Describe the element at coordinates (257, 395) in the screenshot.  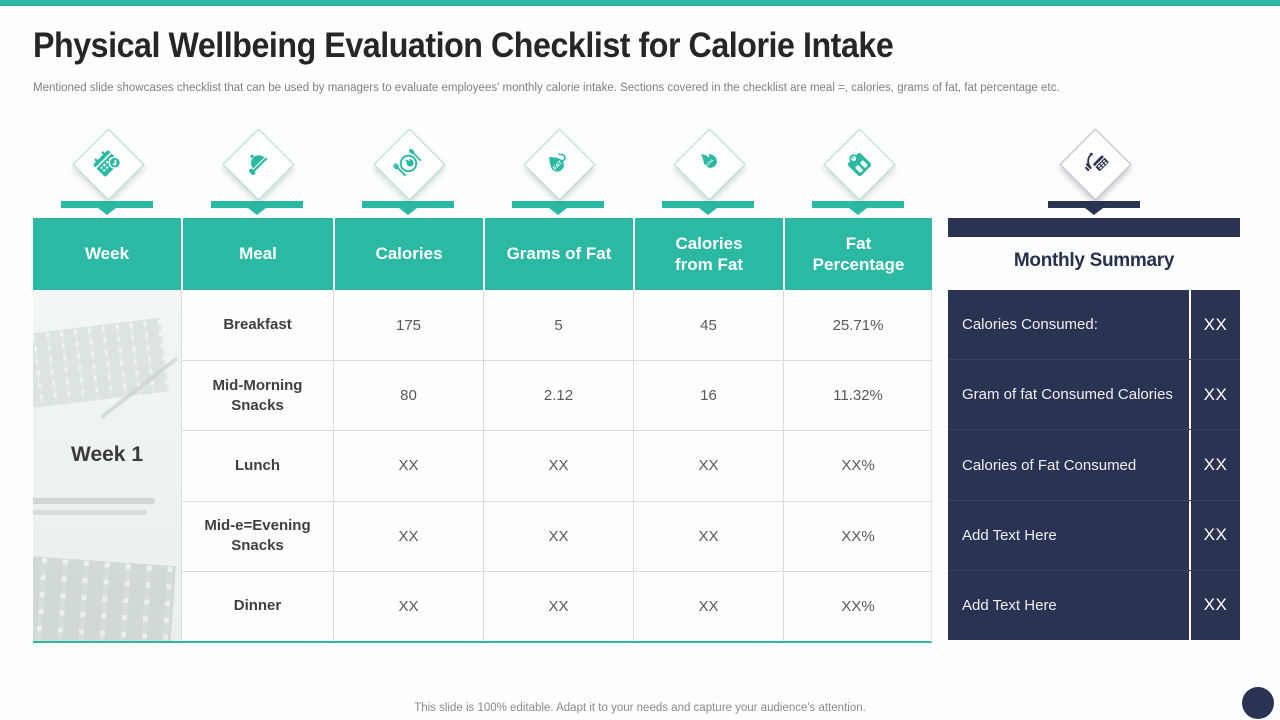
I see `table-cell-meal: Mid-Morning Snacks` at that location.